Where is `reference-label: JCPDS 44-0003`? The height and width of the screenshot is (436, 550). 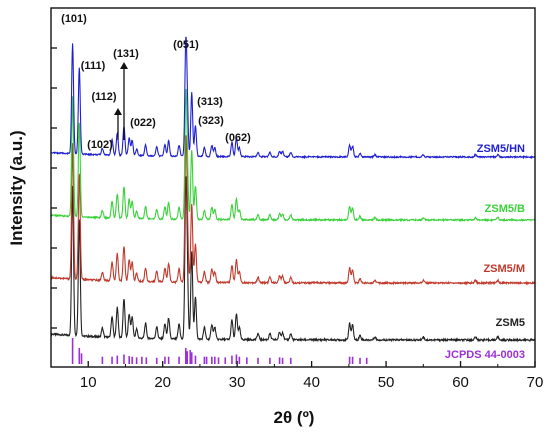 reference-label: JCPDS 44-0003 is located at coordinates (485, 355).